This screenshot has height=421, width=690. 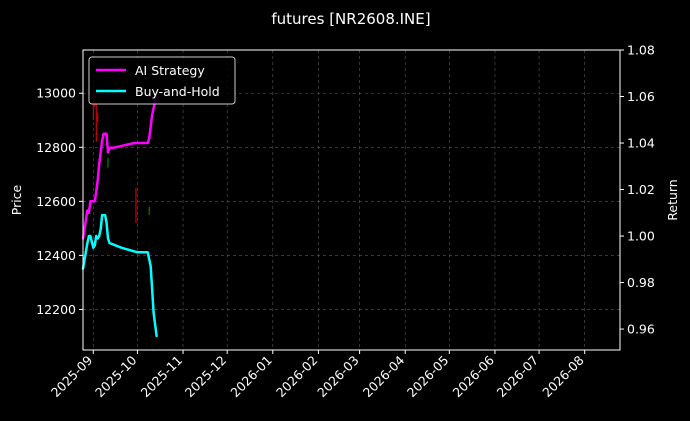 I want to click on y2-tick-label: 1.00, so click(x=641, y=236).